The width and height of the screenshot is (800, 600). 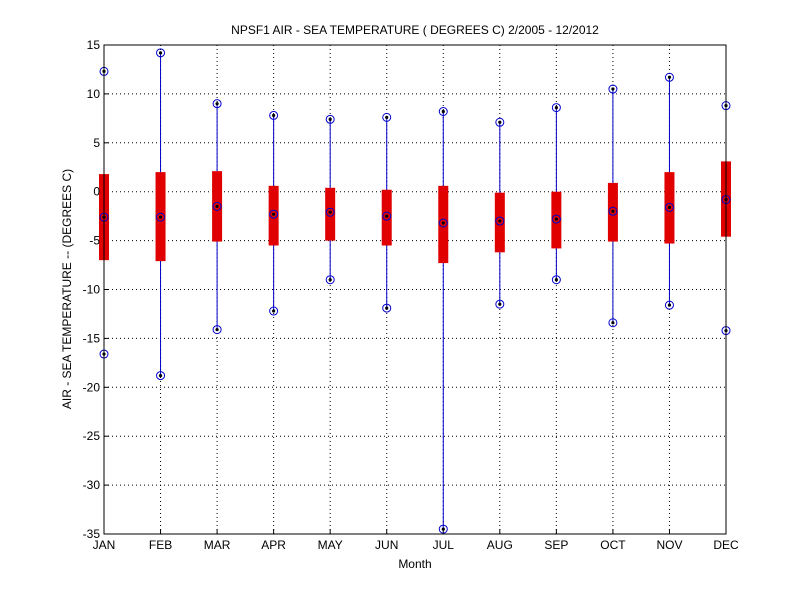 I want to click on x-tick-label: JUL, so click(x=444, y=545).